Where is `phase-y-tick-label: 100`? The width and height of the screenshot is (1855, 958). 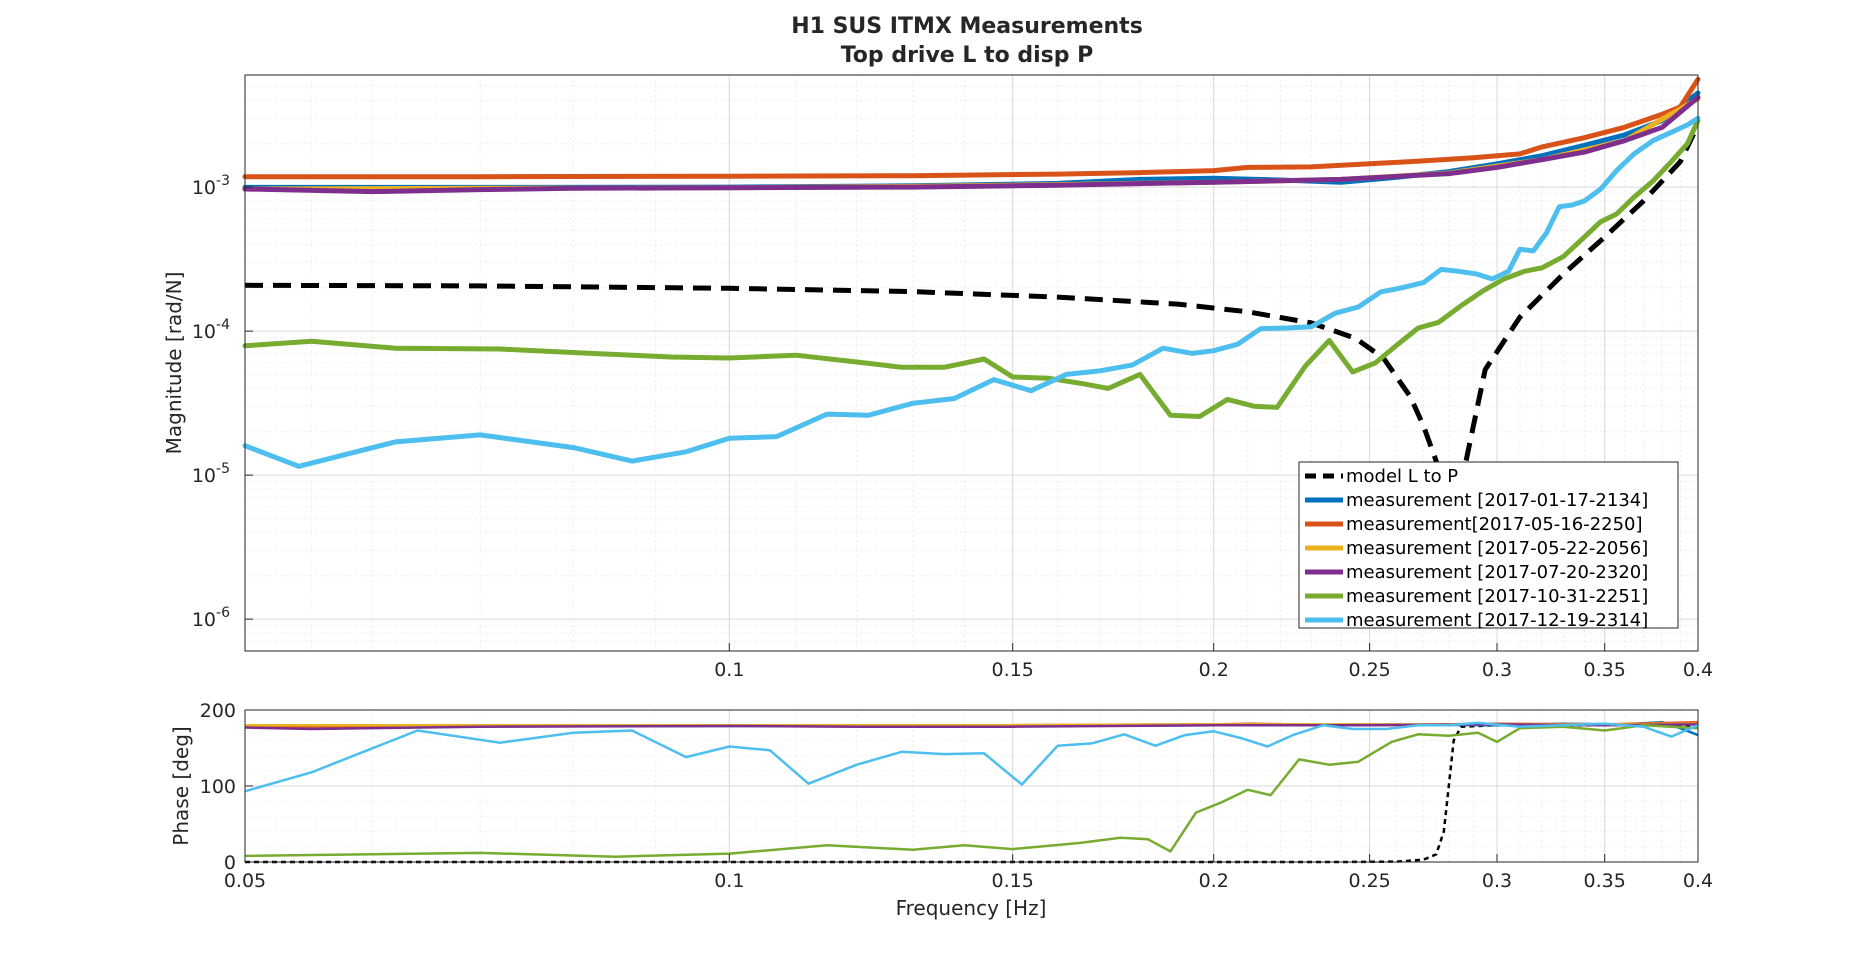 phase-y-tick-label: 100 is located at coordinates (218, 787).